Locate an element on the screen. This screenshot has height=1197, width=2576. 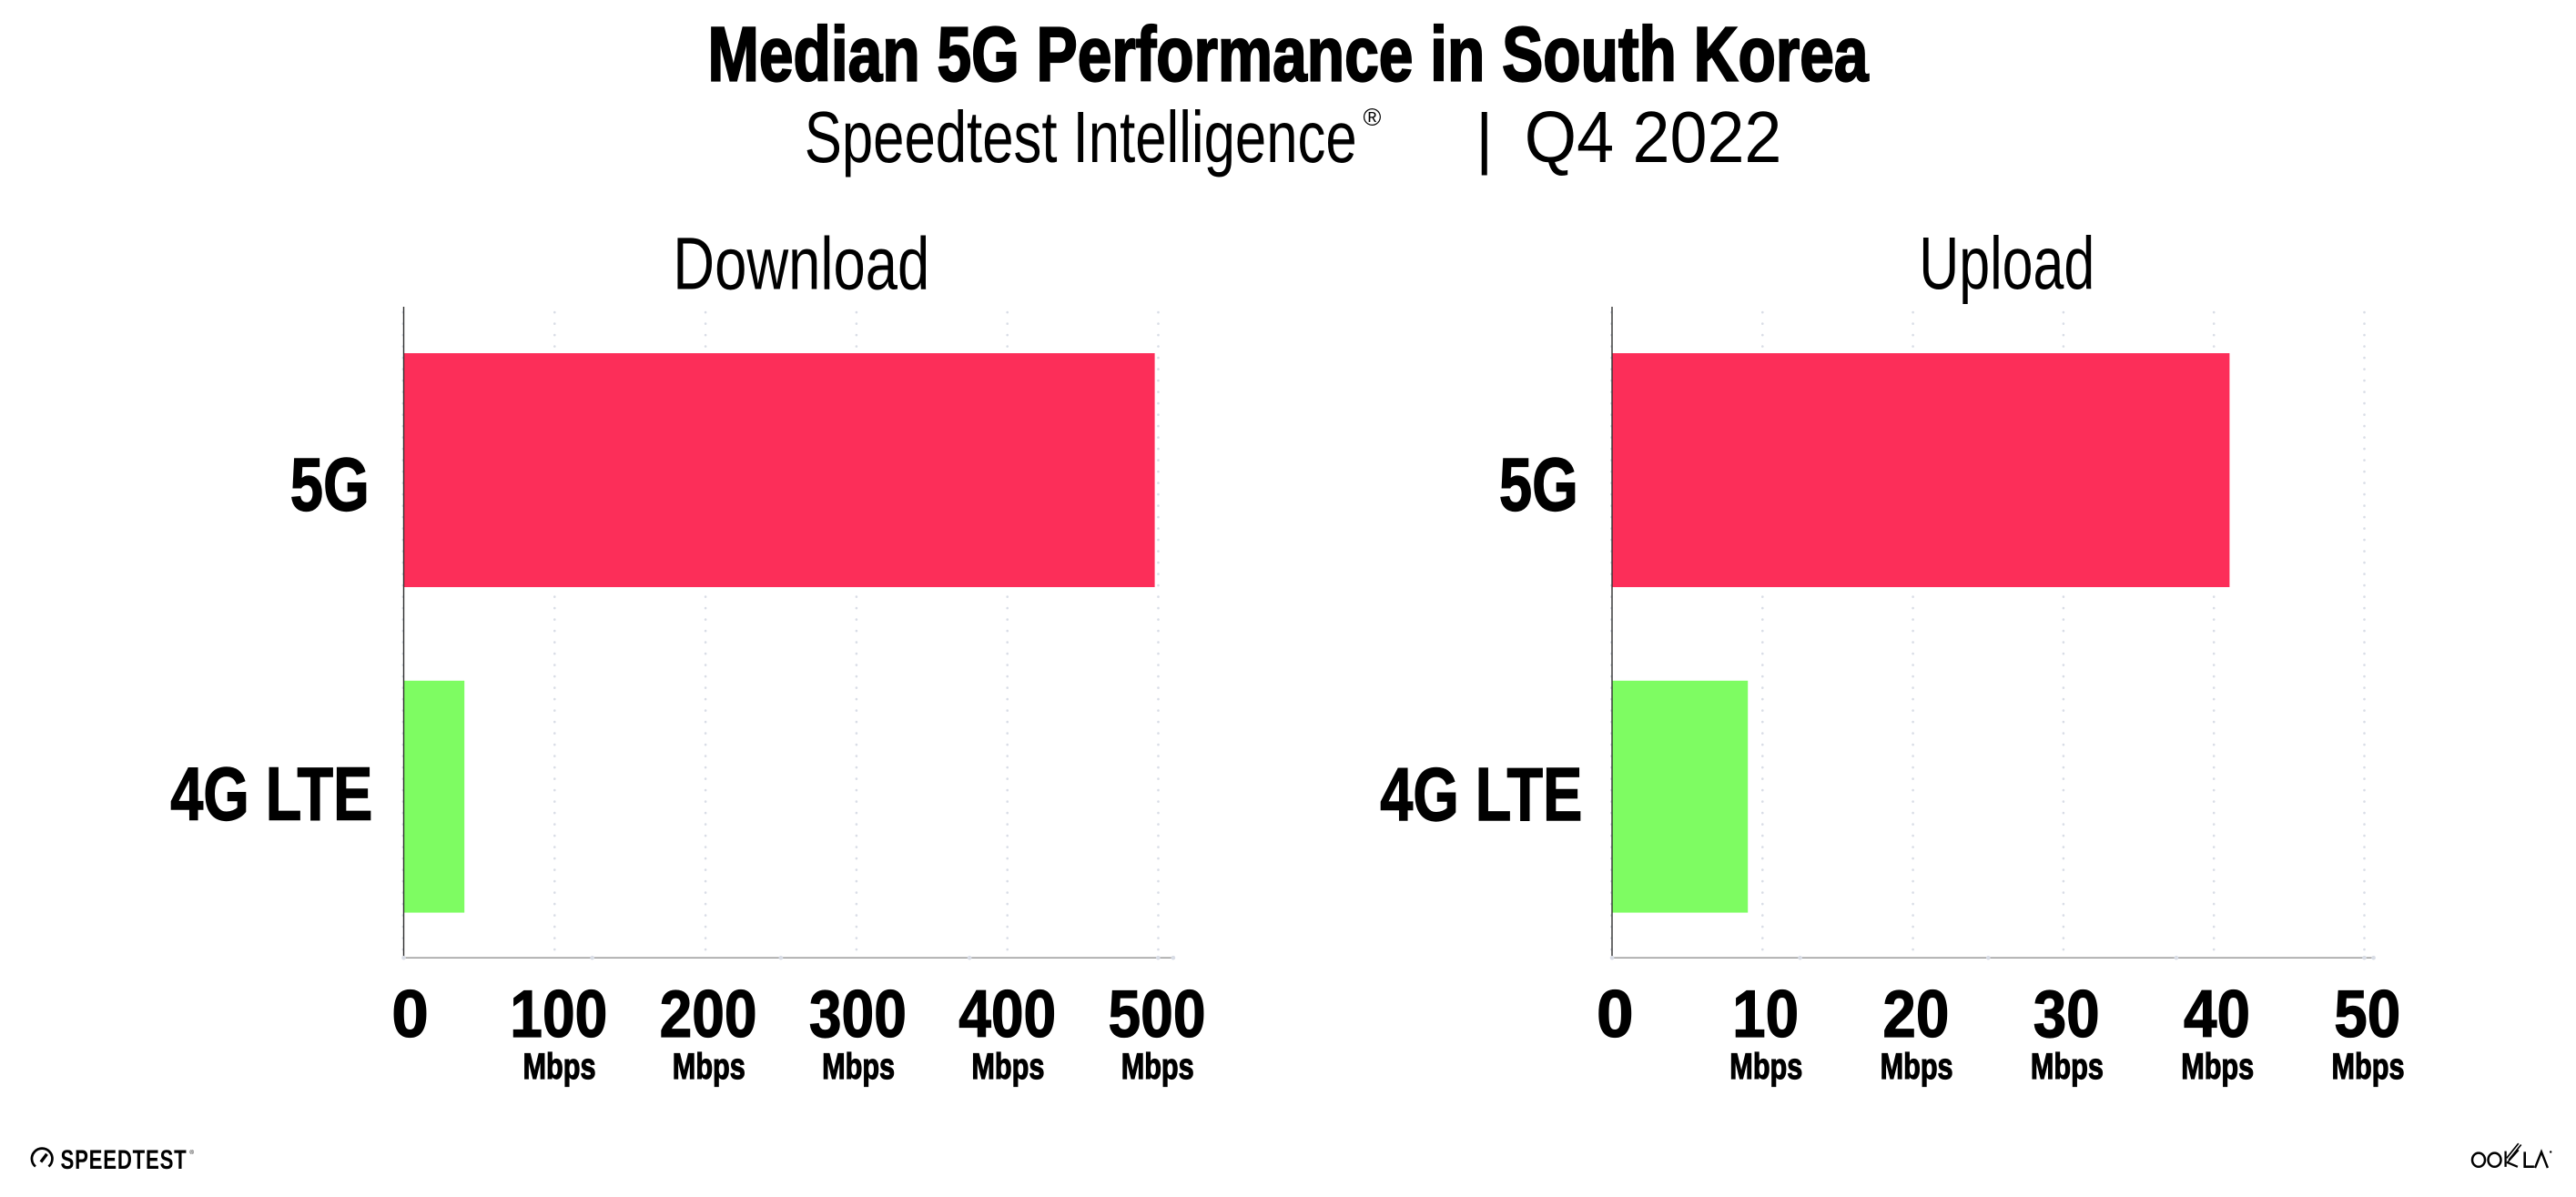
svg-text: 500 is located at coordinates (1157, 1015).